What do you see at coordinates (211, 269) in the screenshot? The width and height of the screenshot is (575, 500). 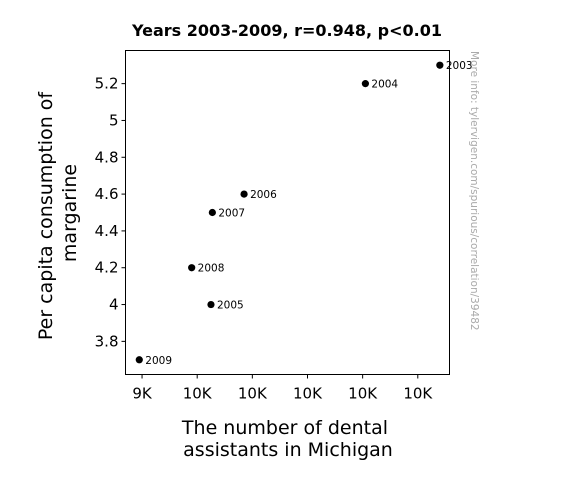 I see `data-point-label: 2008` at bounding box center [211, 269].